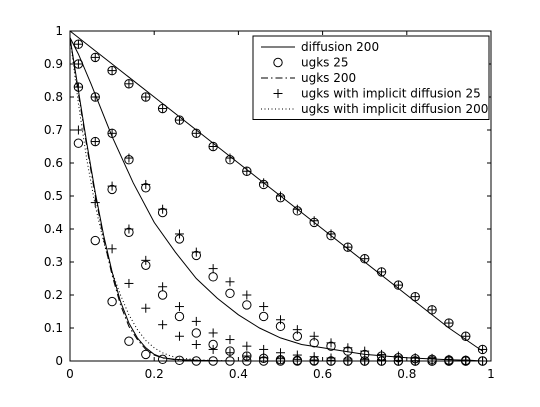 The height and width of the screenshot is (407, 540). I want to click on legend-item: diffusion 200, so click(320, 47).